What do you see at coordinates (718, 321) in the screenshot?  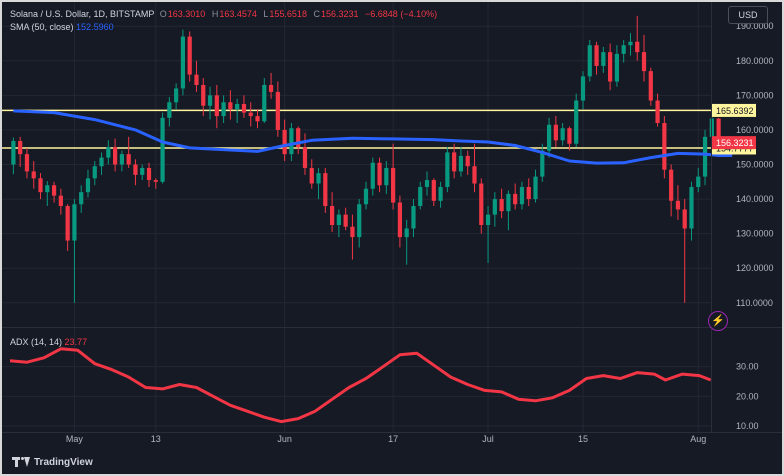 I see `flash-icon: ⚡` at bounding box center [718, 321].